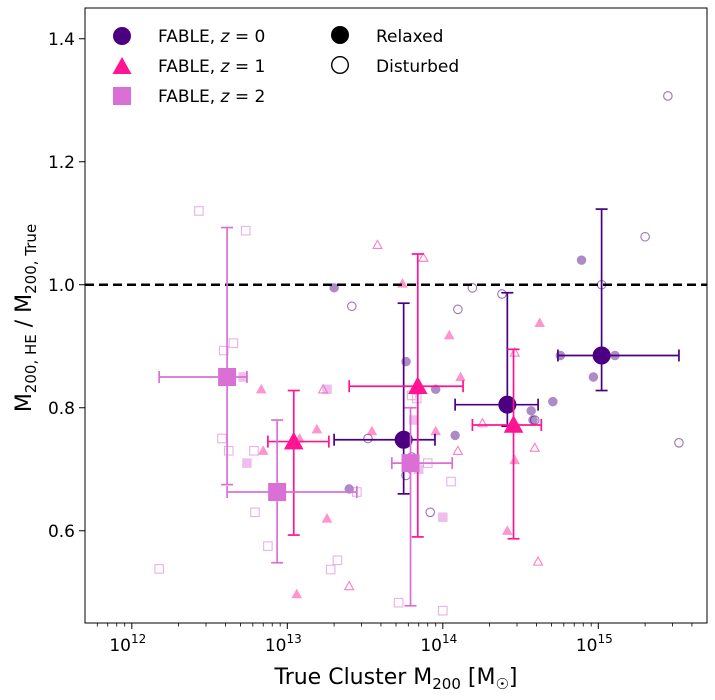 Image resolution: width=715 pixels, height=700 pixels. Describe the element at coordinates (31, 259) in the screenshot. I see `y-axis-label-sub2: 200, True` at that location.